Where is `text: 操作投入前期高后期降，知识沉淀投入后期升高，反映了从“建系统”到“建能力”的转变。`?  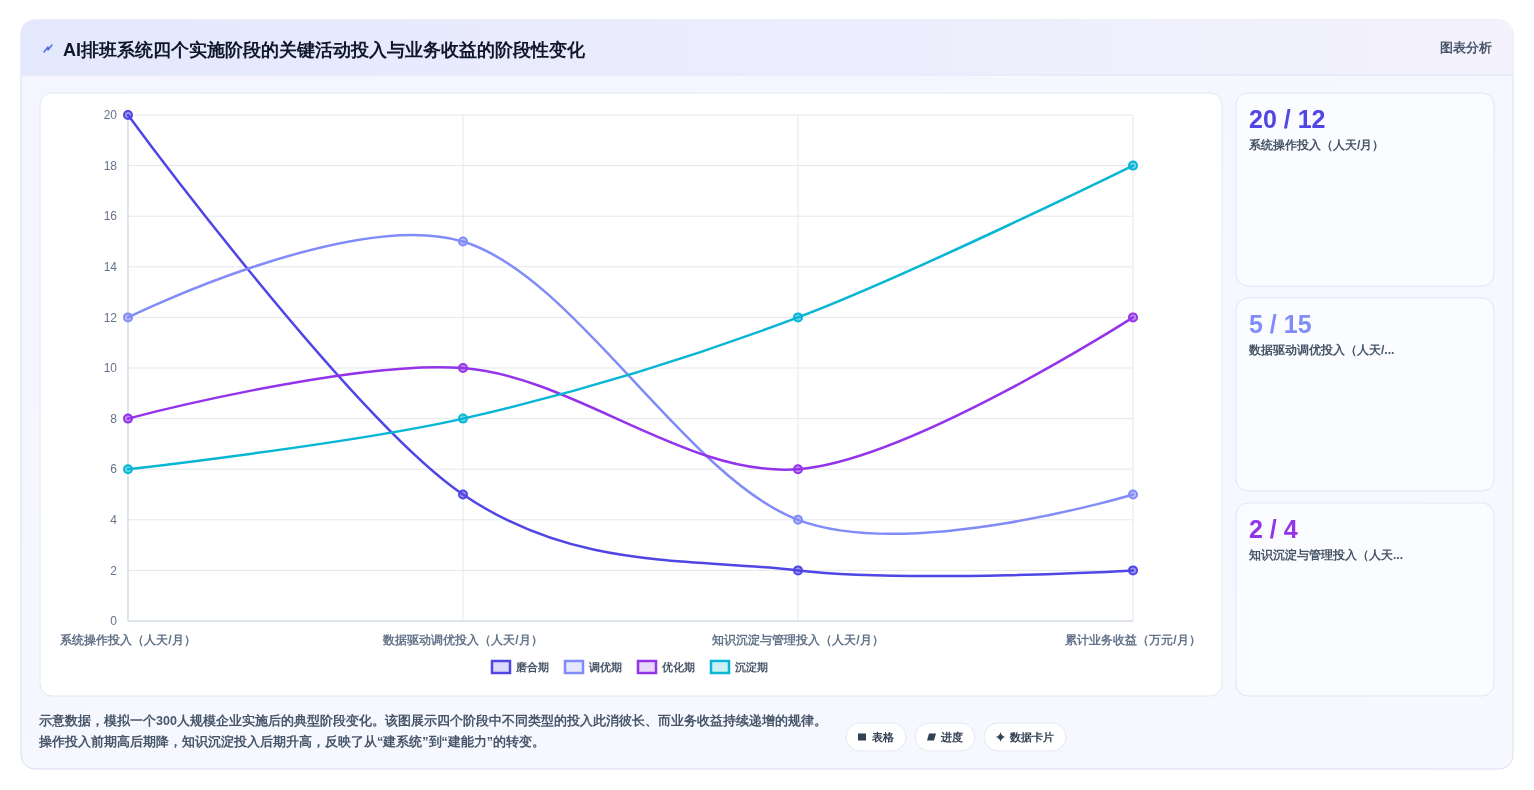
text: 操作投入前期高后期降，知识沉淀投入后期升高，反映了从“建系统”到“建能力”的转变。 is located at coordinates (291, 741).